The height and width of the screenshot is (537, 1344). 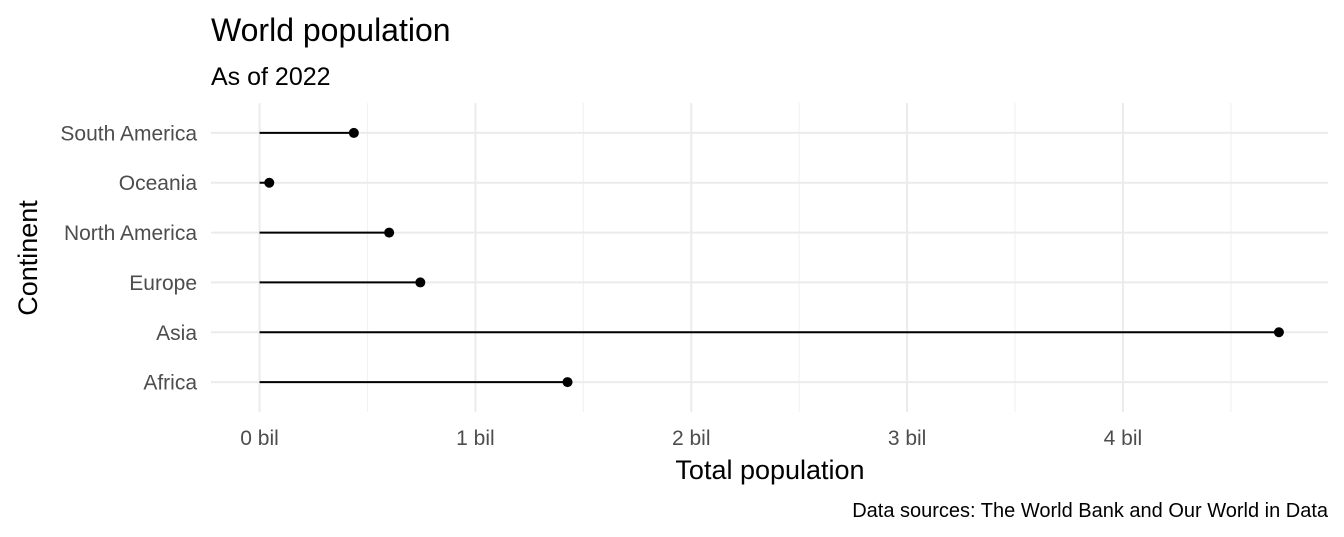 I want to click on x-tick-label: 4 bil, so click(x=1123, y=438).